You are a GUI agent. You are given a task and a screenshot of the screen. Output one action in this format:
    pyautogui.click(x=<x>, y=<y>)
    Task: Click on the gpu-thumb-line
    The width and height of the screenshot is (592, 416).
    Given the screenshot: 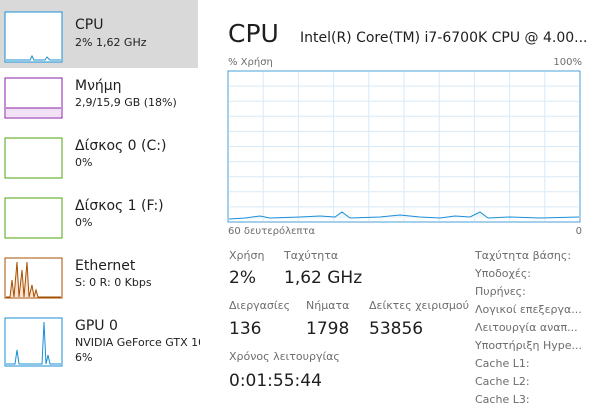 What is the action you would take?
    pyautogui.click(x=33, y=343)
    